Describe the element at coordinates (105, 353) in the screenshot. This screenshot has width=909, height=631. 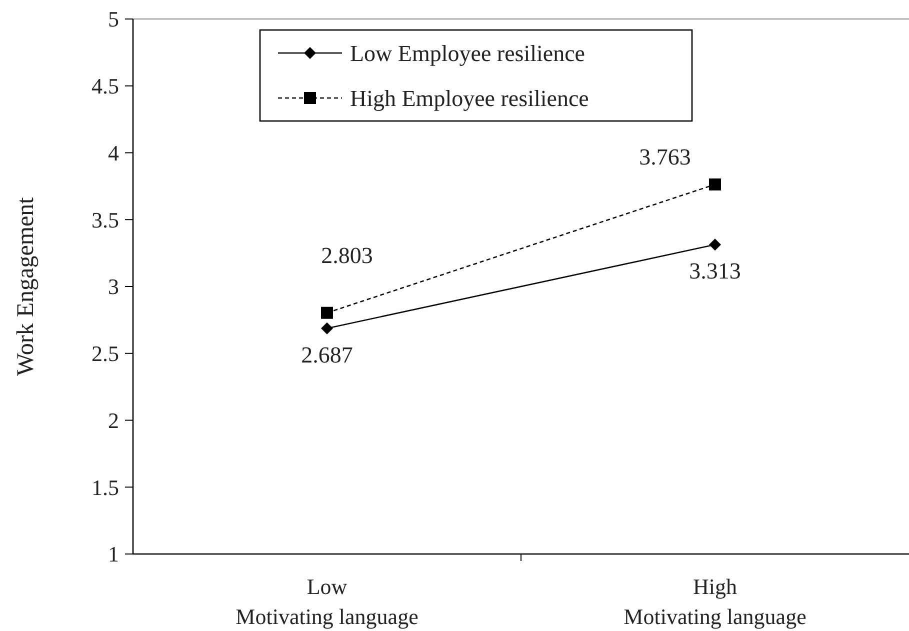
I see `y-tick-label: 2.5` at that location.